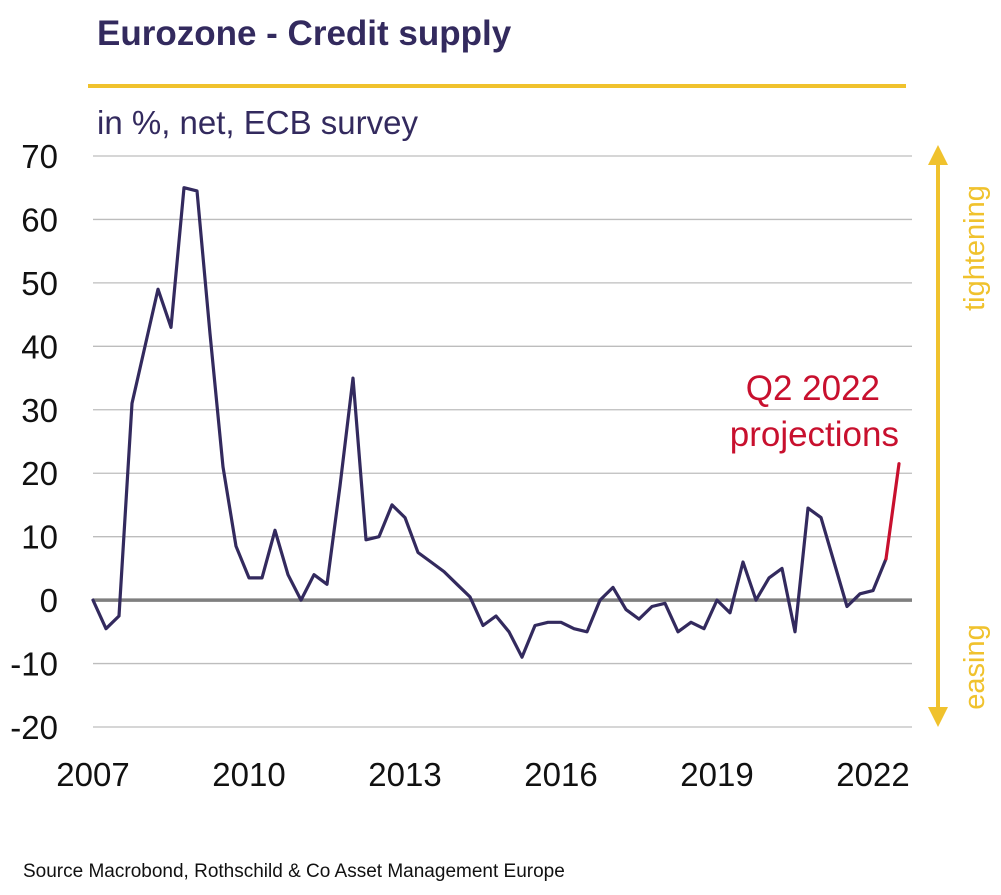  Describe the element at coordinates (304, 33) in the screenshot. I see `chart-title: Eurozone - Credit supply` at that location.